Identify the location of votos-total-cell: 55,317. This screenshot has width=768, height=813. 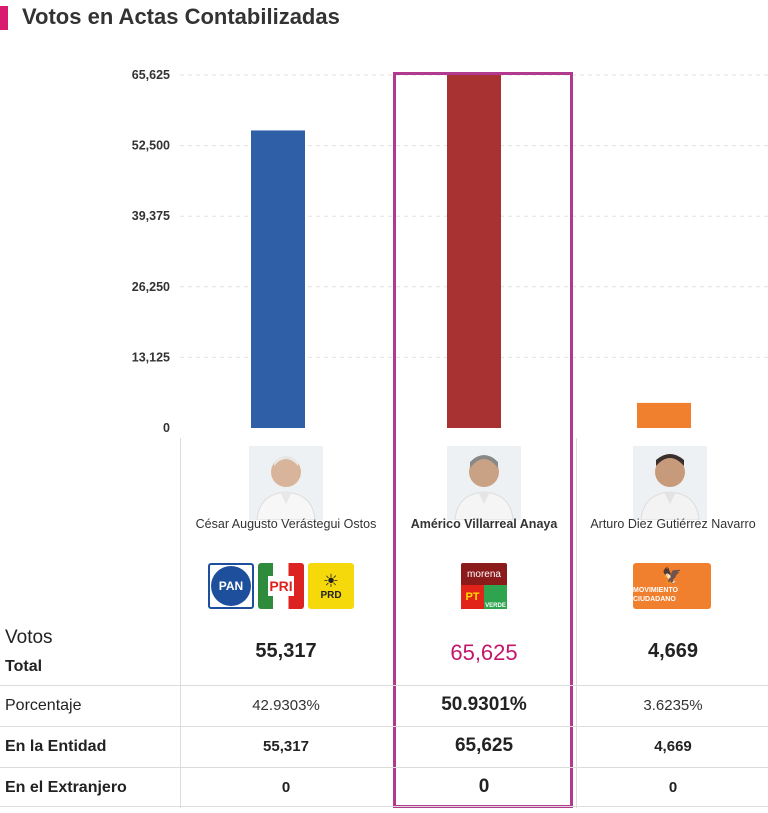
(286, 651).